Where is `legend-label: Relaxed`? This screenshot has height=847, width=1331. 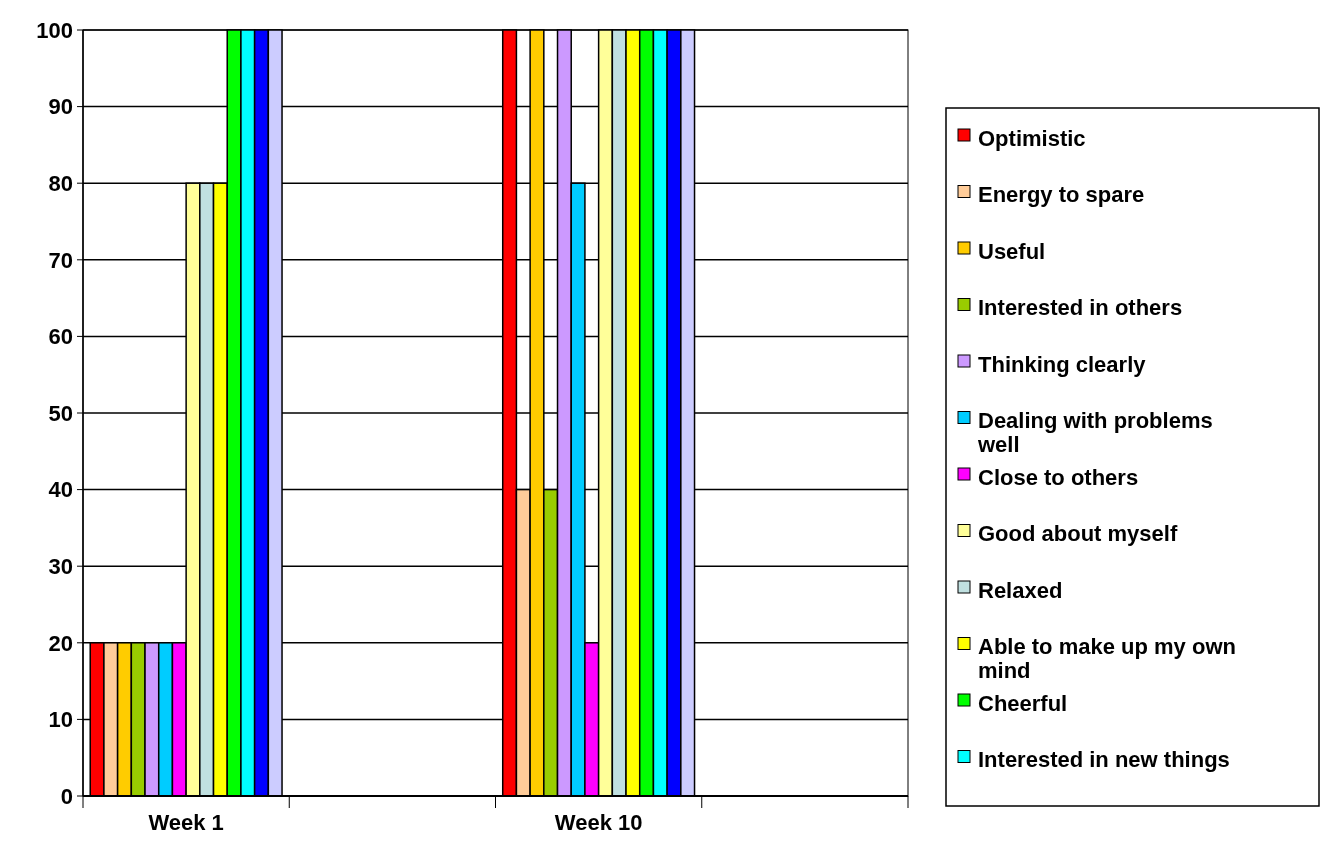
legend-label: Relaxed is located at coordinates (1020, 590).